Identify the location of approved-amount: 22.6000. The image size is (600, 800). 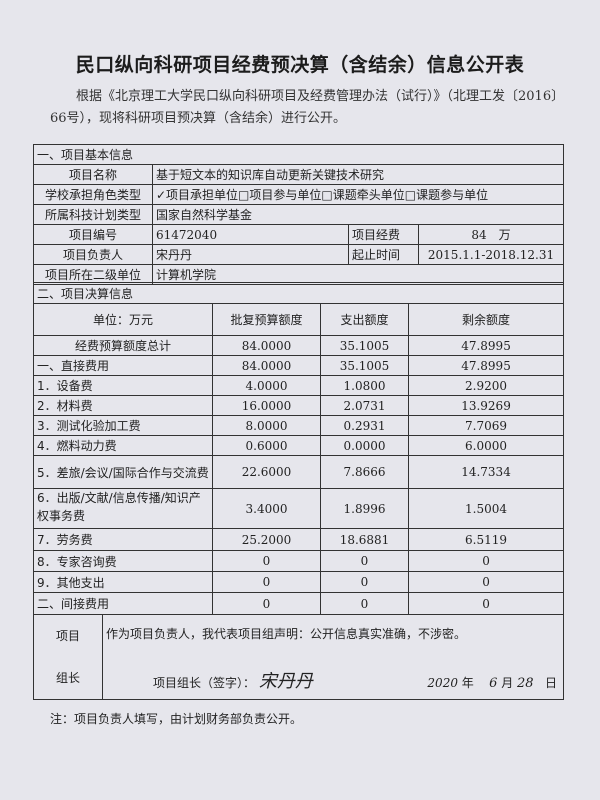
(266, 472).